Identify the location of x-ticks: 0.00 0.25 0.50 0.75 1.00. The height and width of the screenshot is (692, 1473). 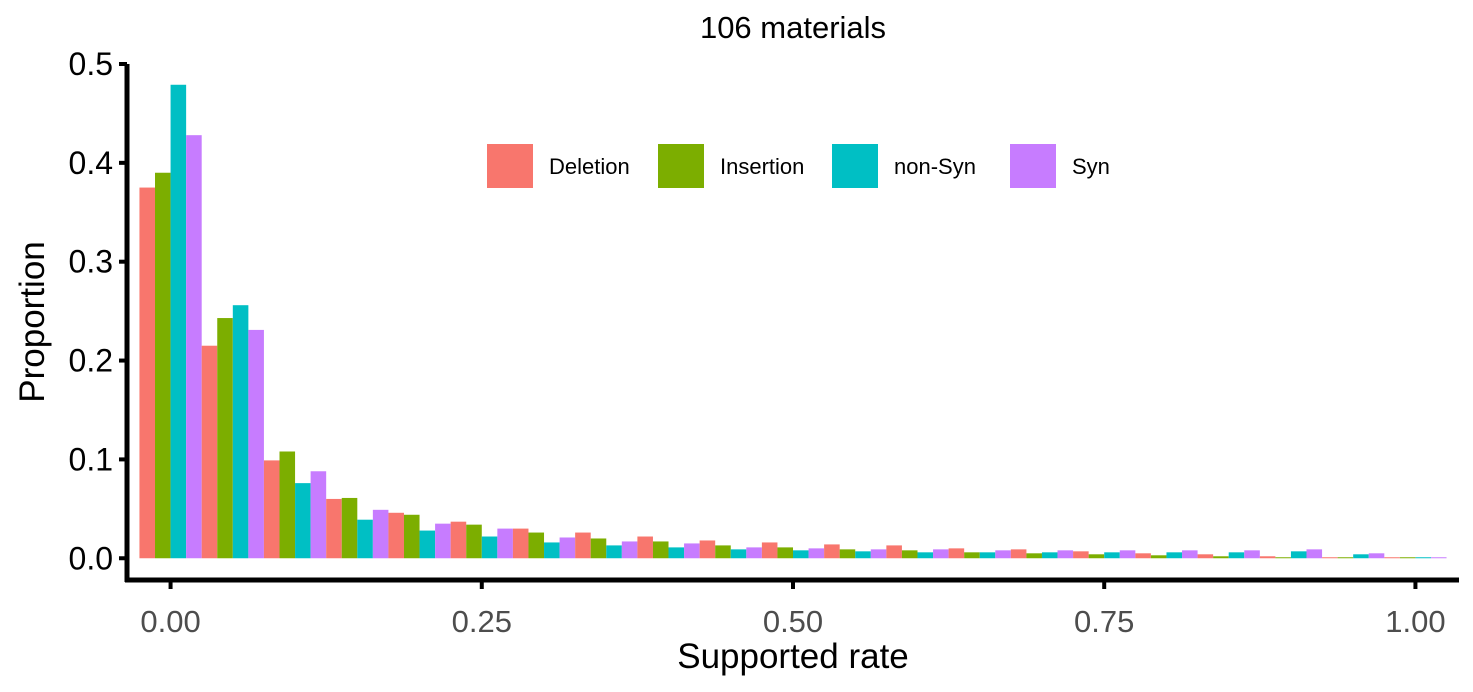
(793, 609).